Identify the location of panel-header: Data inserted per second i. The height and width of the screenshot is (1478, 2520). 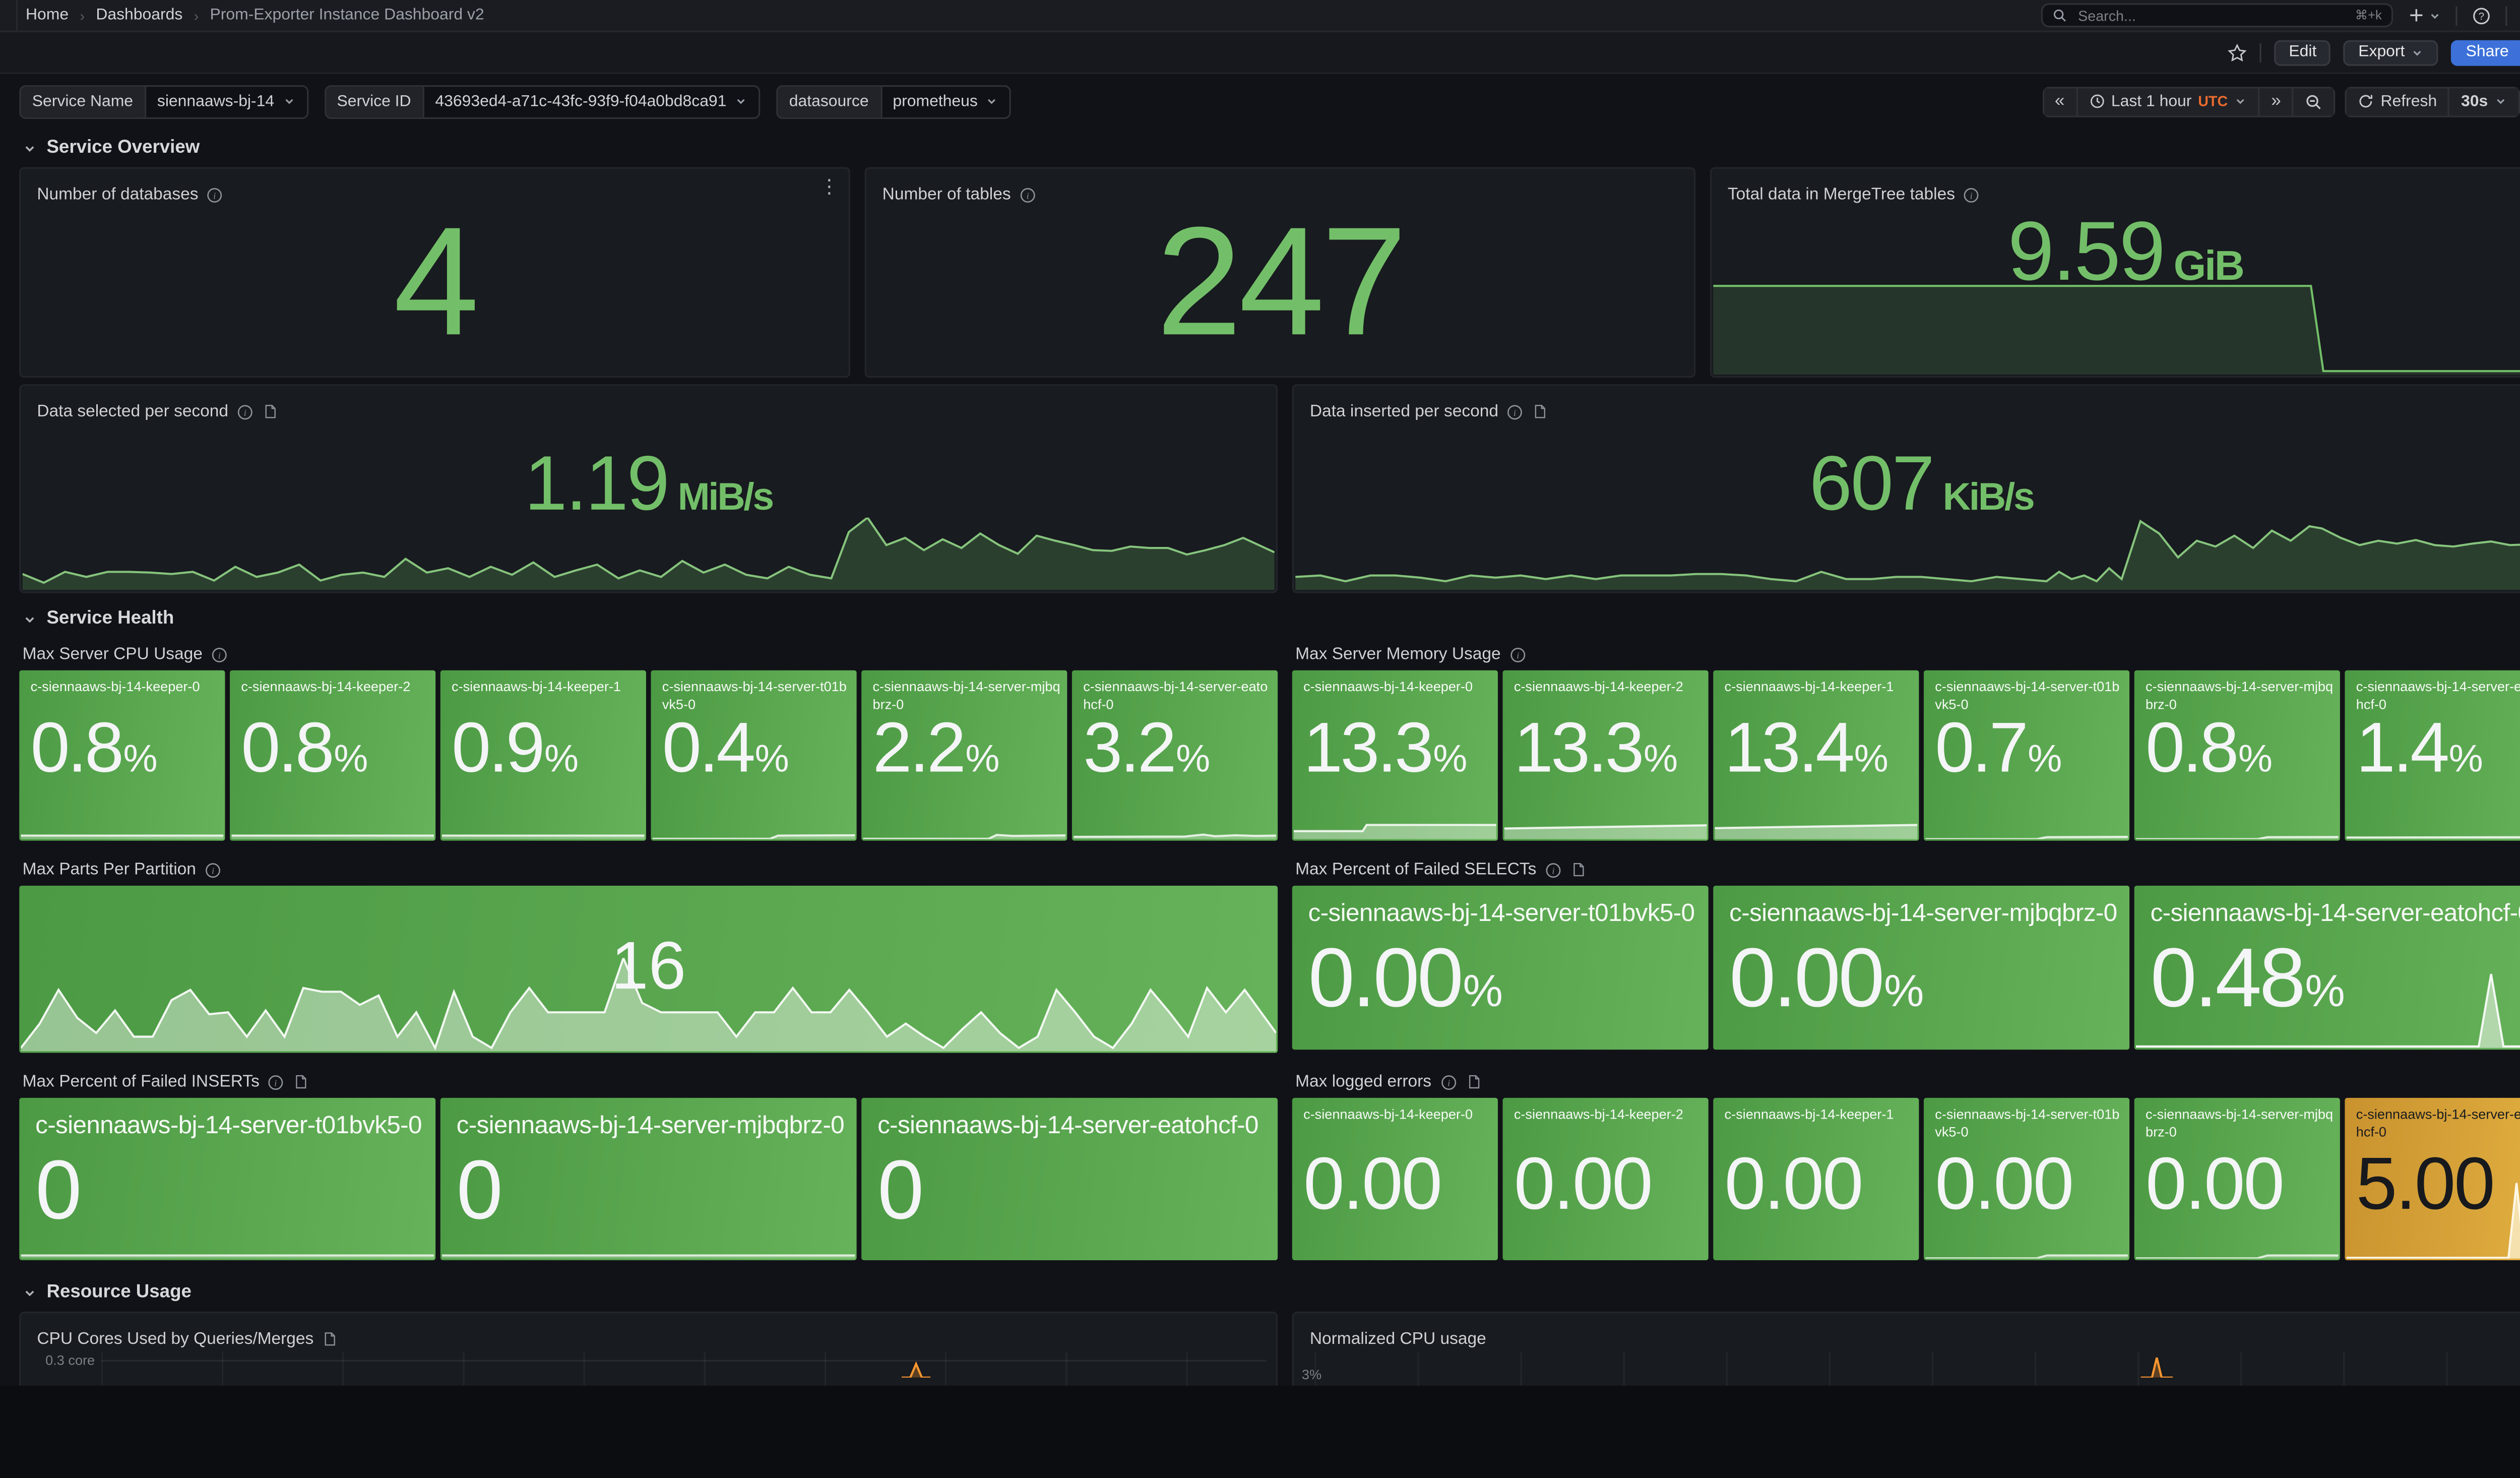
(1907, 406).